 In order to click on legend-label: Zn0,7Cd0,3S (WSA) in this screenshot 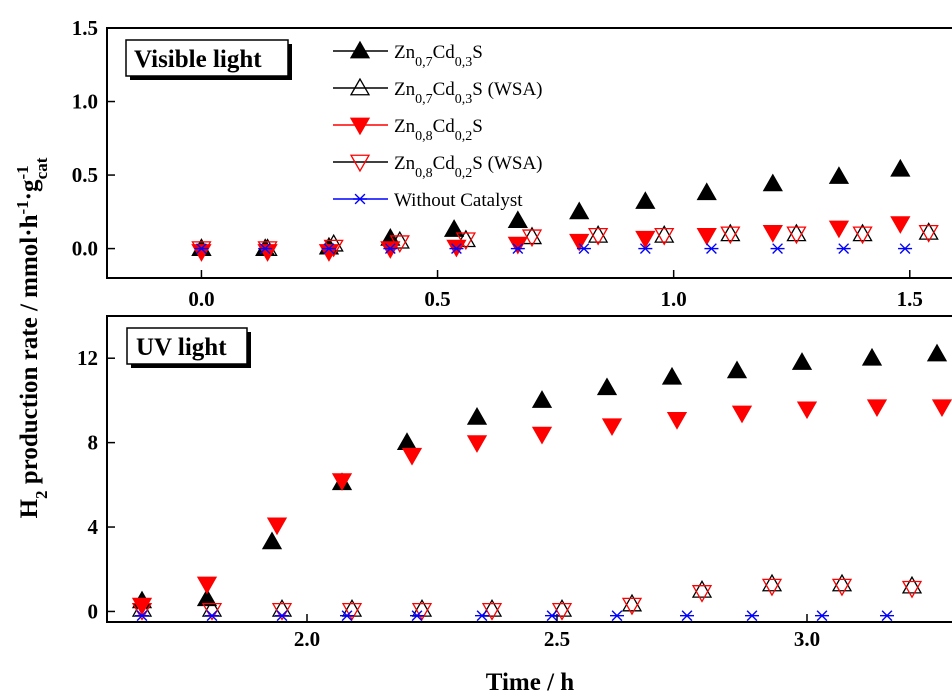, I will do `click(468, 93)`.